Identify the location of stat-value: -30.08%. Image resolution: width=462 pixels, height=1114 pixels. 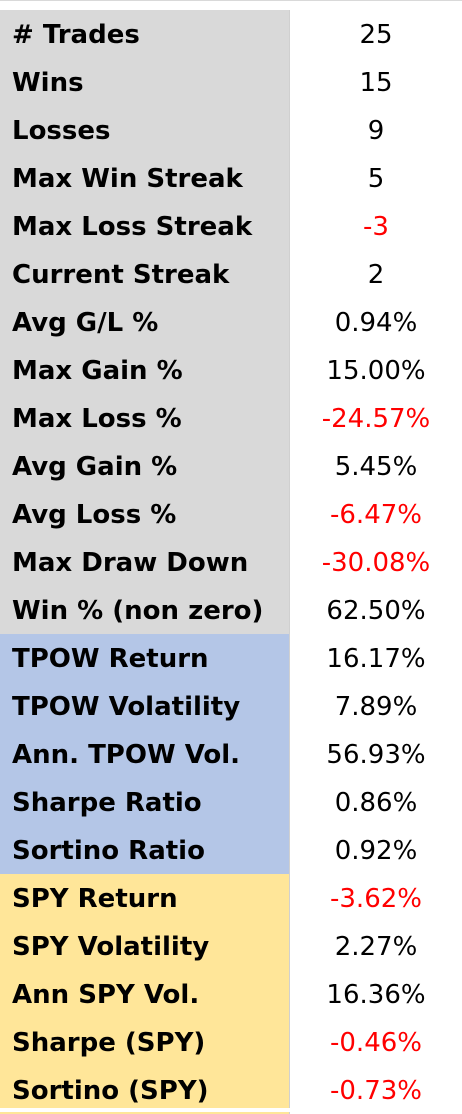
(376, 562).